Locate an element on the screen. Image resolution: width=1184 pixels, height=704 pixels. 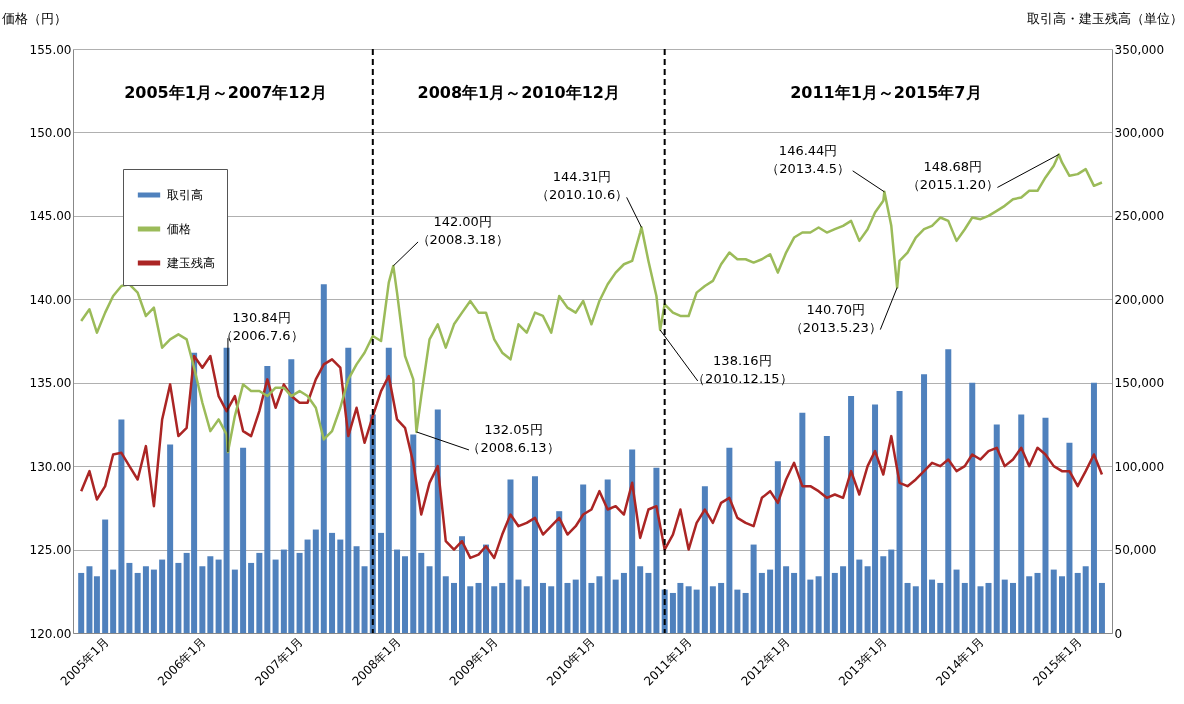
annotation: 132.05円（2008.6.13） is located at coordinates (513, 438).